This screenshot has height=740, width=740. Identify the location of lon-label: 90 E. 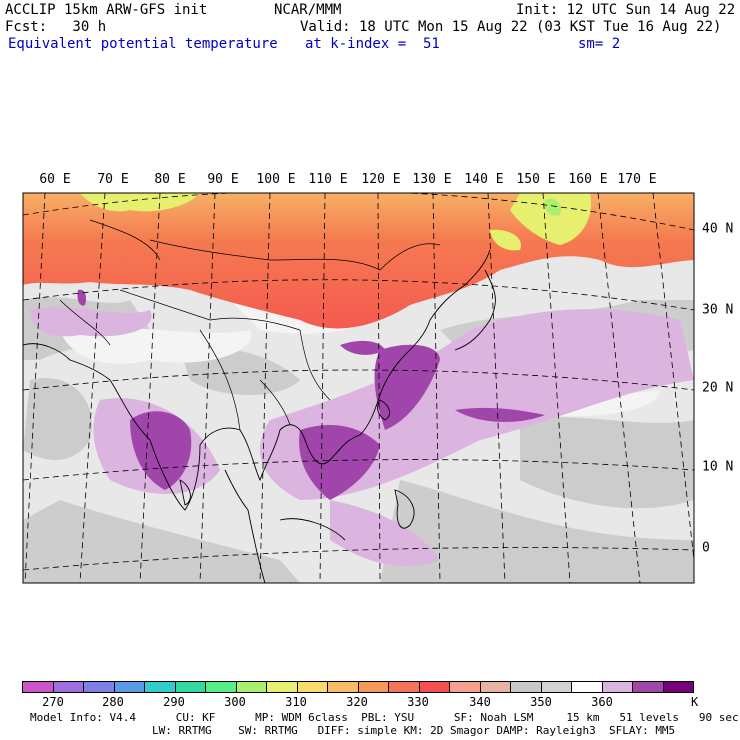
(223, 179).